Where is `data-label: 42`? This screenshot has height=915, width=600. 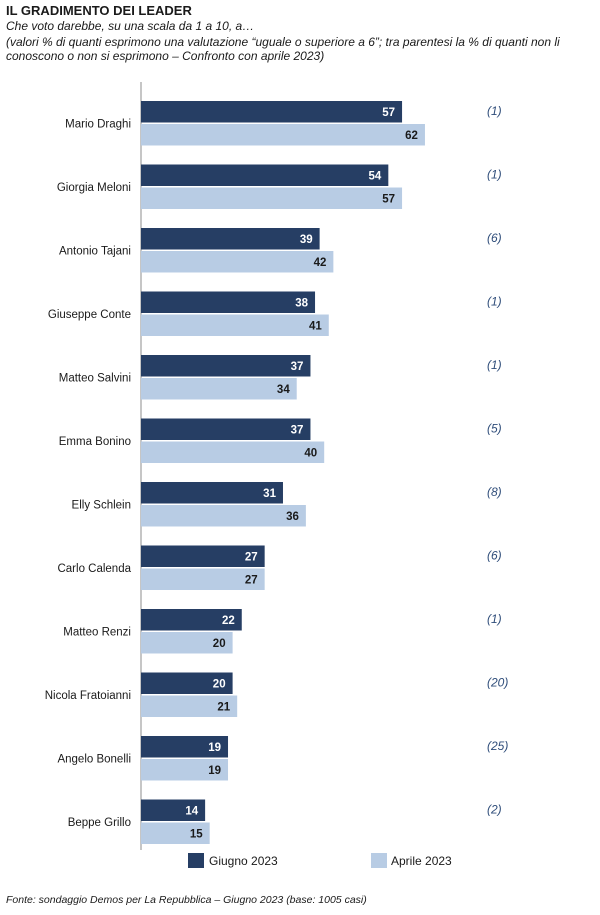 data-label: 42 is located at coordinates (320, 263).